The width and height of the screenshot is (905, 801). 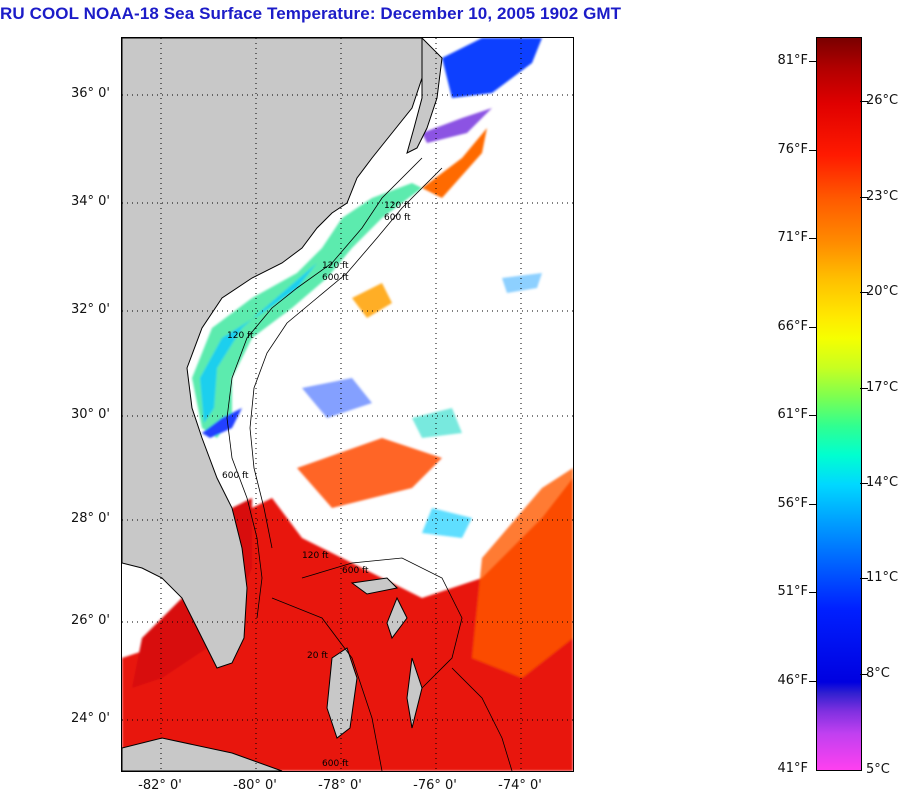 What do you see at coordinates (90, 201) in the screenshot?
I see `lat-label: 34° 0'` at bounding box center [90, 201].